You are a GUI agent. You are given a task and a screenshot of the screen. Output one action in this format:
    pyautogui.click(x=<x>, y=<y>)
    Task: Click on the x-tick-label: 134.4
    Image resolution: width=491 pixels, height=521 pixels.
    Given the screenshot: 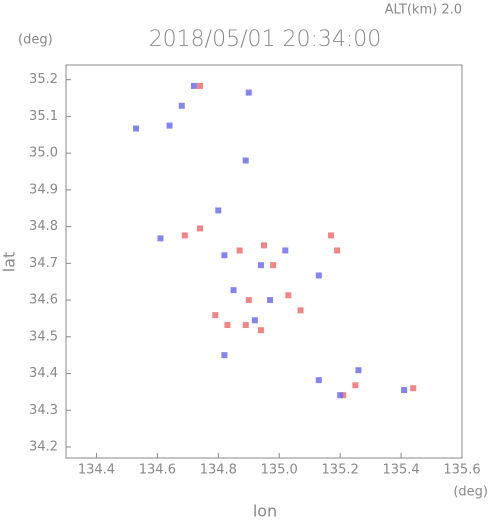 What is the action you would take?
    pyautogui.click(x=96, y=470)
    